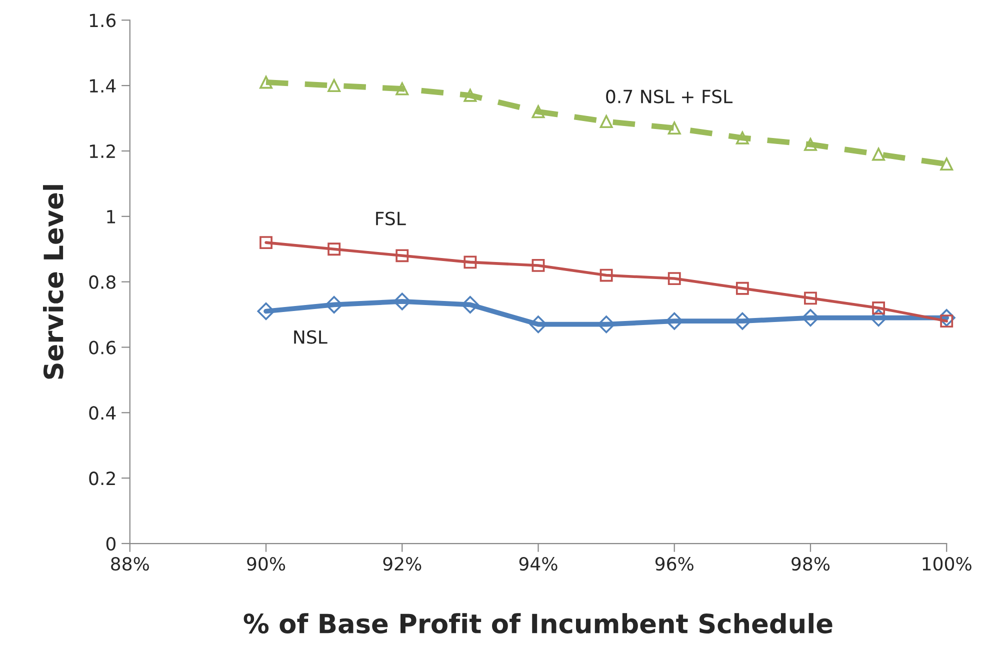  Describe the element at coordinates (102, 479) in the screenshot. I see `y-tick-label: 0.2` at that location.